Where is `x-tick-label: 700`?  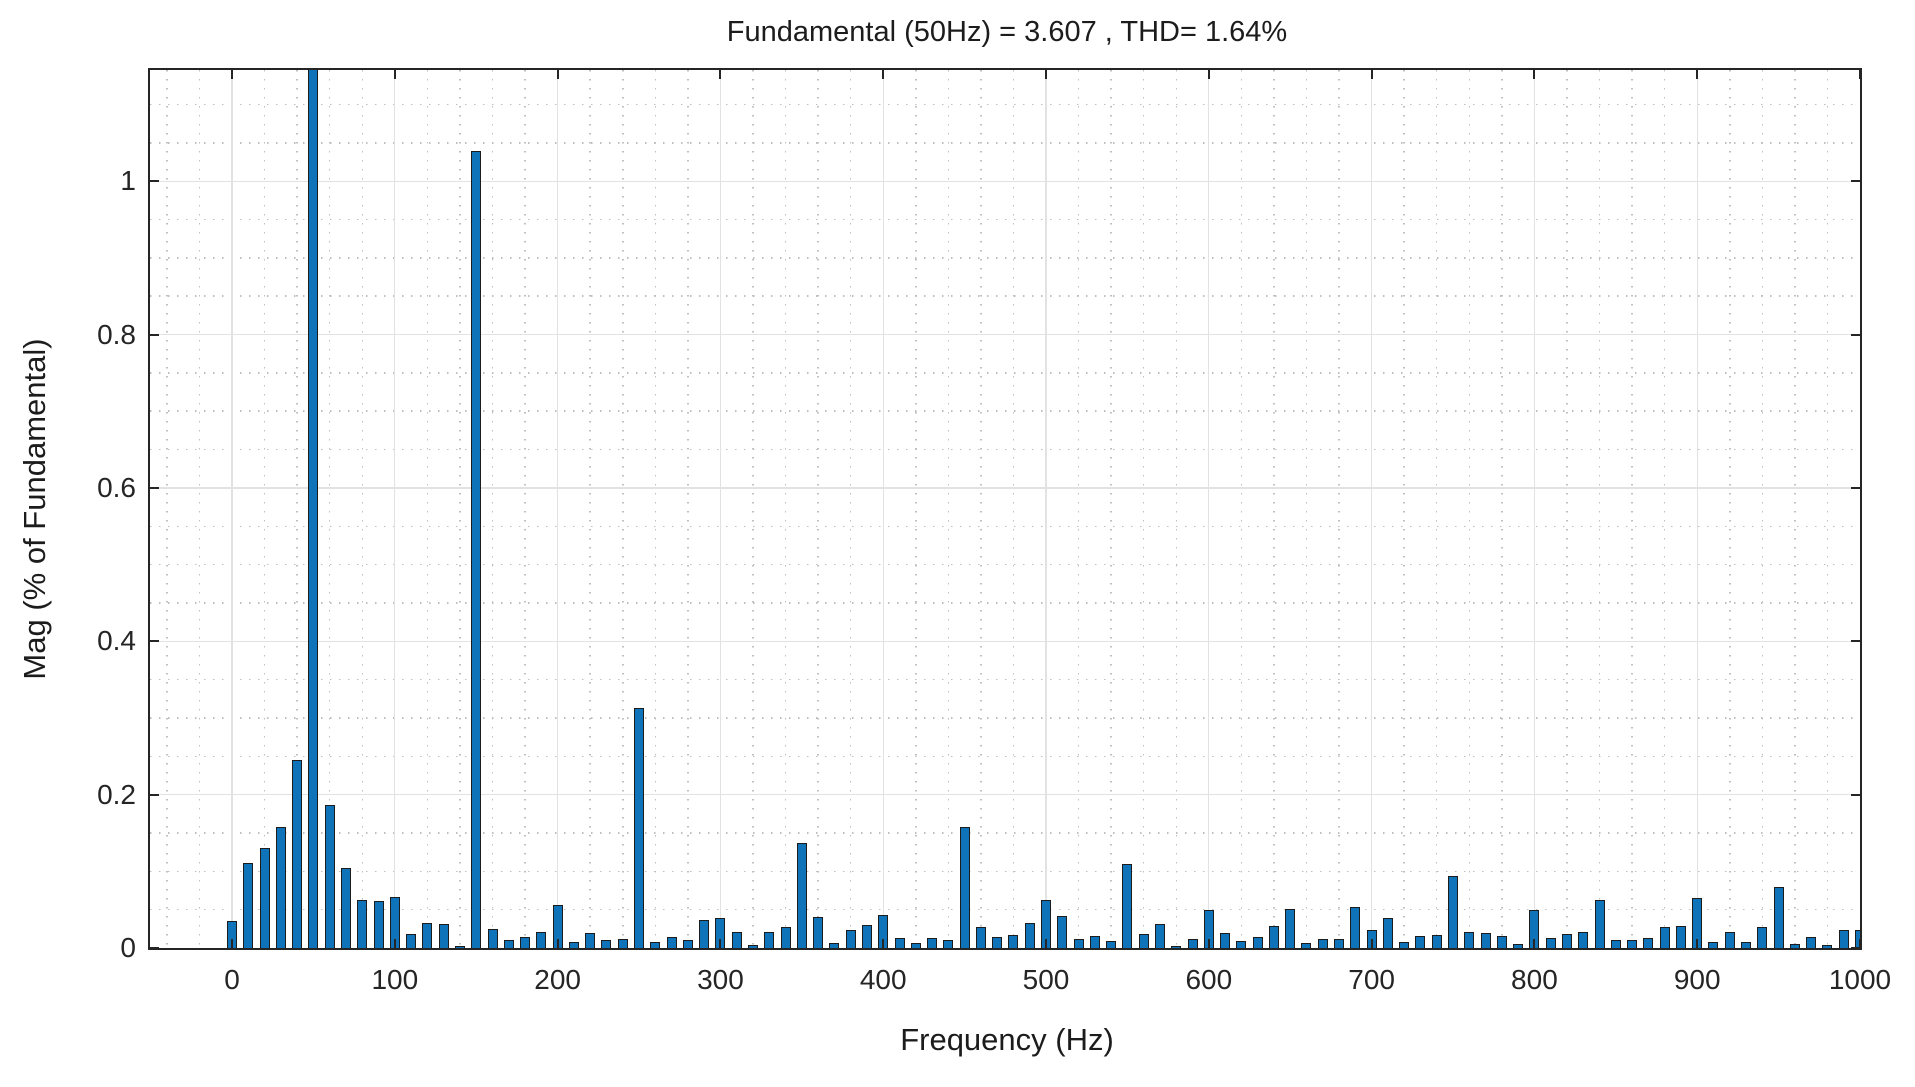
x-tick-label: 700 is located at coordinates (1371, 979).